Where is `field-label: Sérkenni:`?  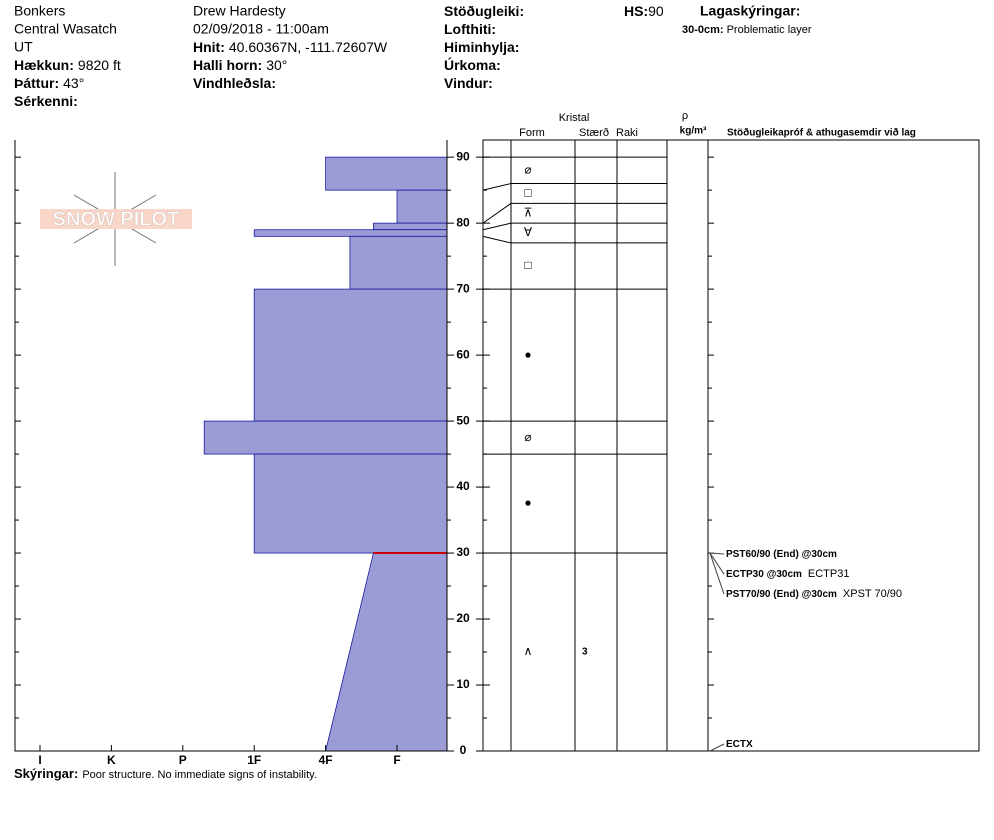
field-label: Sérkenni: is located at coordinates (46, 101).